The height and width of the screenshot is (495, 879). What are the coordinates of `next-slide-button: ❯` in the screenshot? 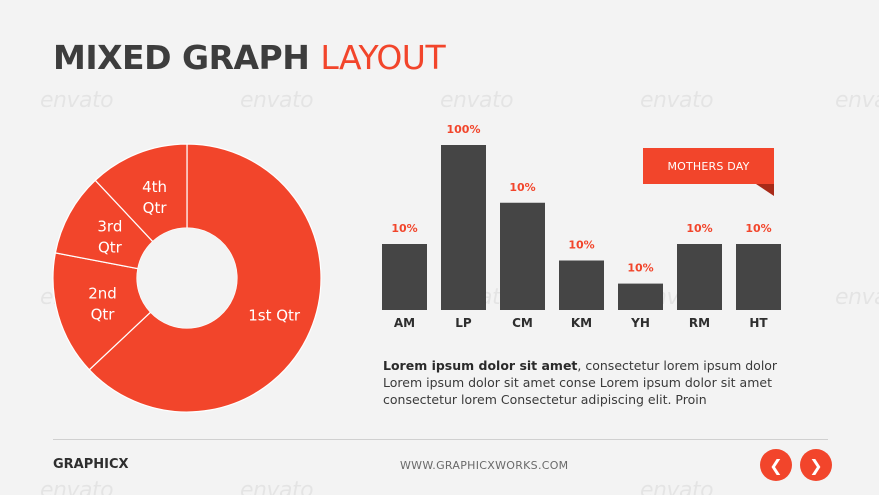 It's located at (816, 465).